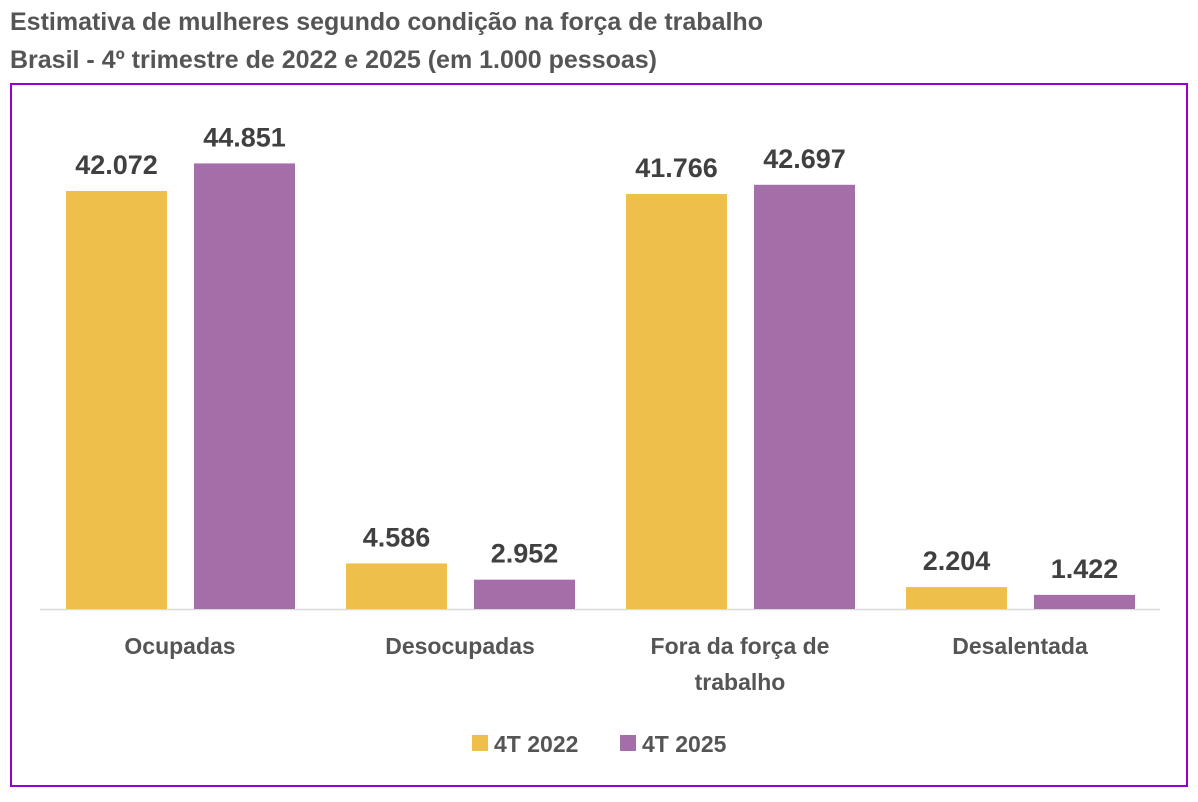 The width and height of the screenshot is (1198, 802). What do you see at coordinates (244, 137) in the screenshot?
I see `data-label: 44.851` at bounding box center [244, 137].